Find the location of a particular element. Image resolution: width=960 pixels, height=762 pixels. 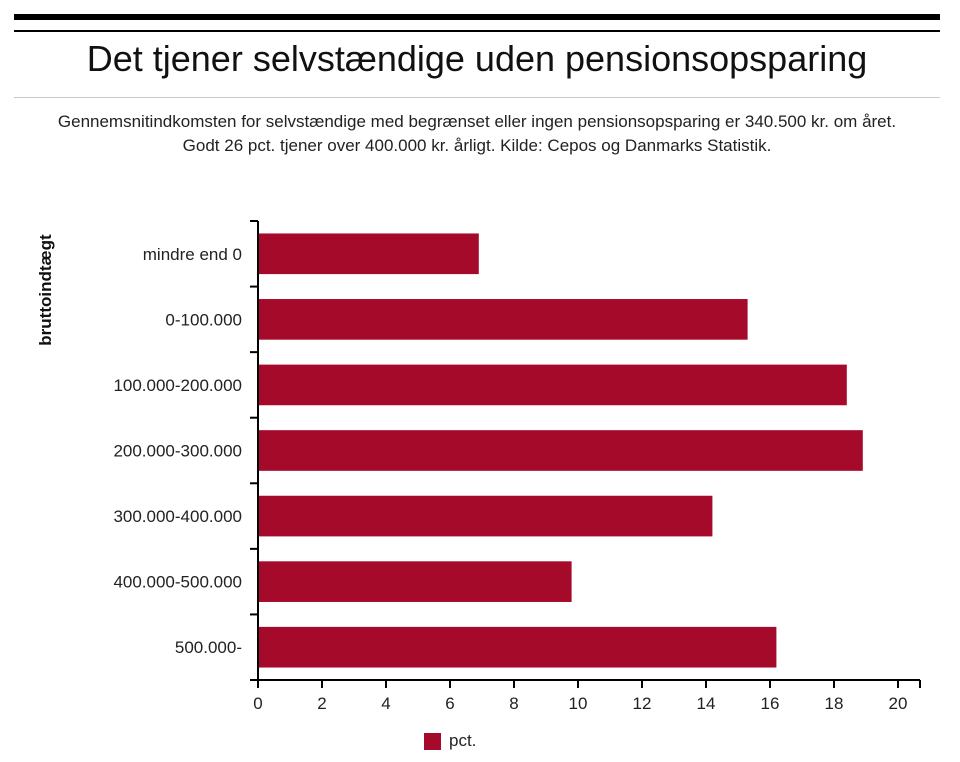

category-label: mindre end 0 is located at coordinates (192, 254).